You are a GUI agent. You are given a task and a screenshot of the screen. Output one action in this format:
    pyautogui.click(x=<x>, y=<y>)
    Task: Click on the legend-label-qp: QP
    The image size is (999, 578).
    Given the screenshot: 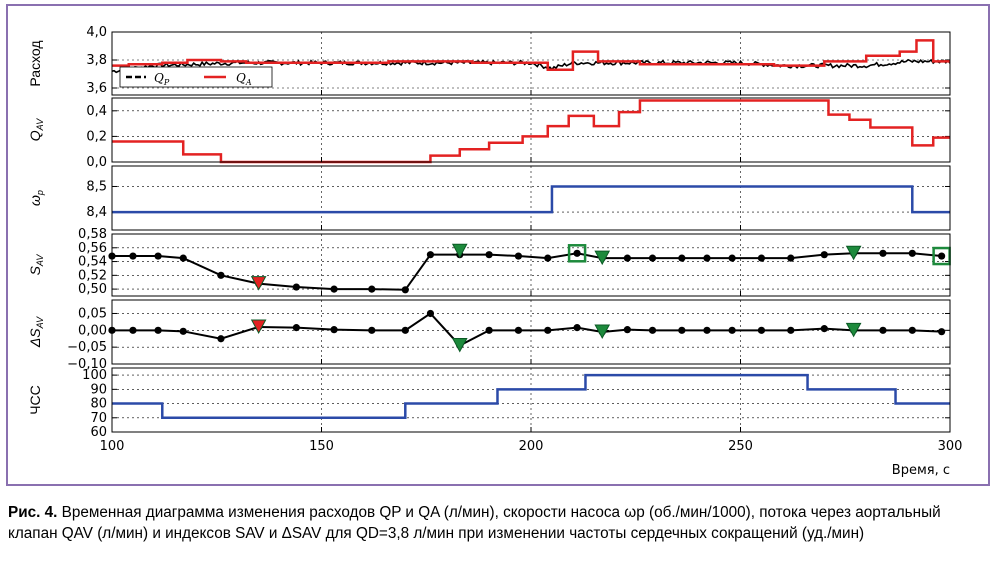 What is the action you would take?
    pyautogui.click(x=162, y=79)
    